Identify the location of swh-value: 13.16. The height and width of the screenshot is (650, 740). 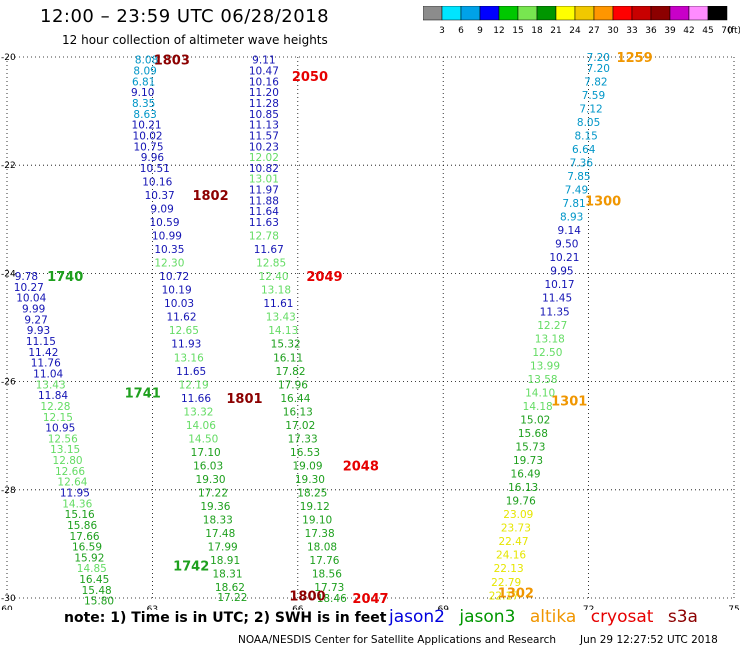
(189, 358).